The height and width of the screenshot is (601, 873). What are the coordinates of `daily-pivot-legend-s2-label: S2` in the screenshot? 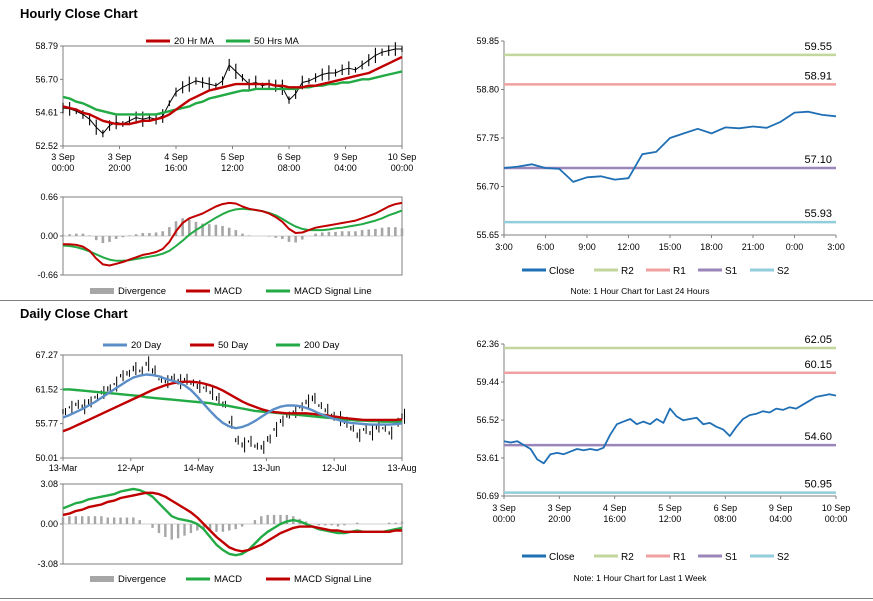 It's located at (783, 557).